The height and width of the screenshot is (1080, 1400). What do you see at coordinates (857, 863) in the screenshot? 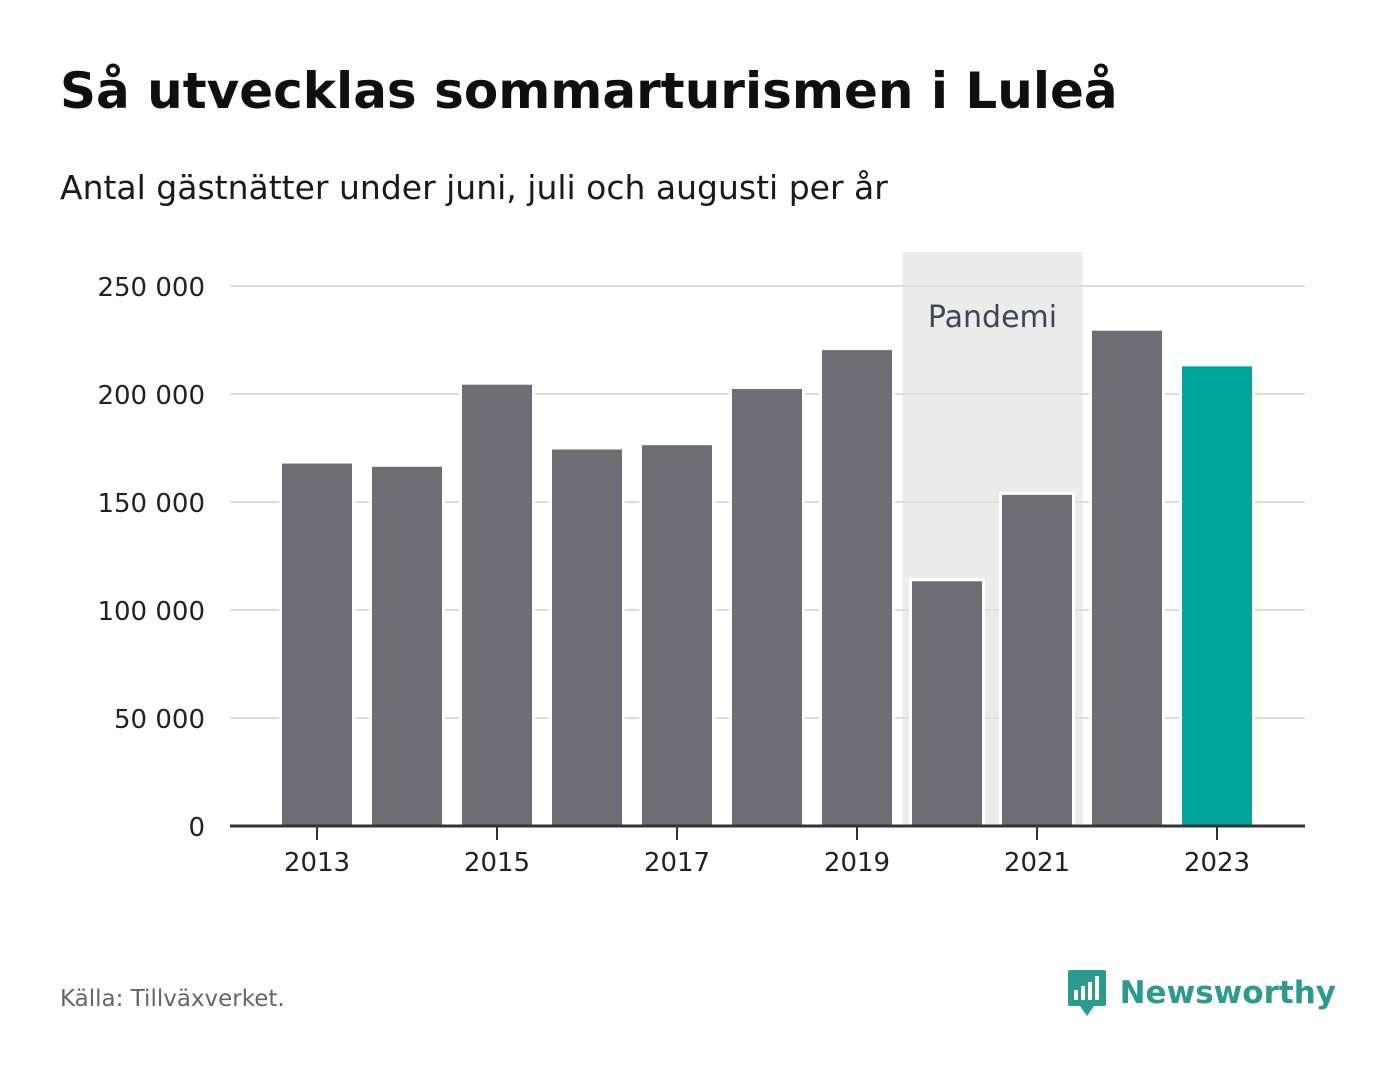
I see `x-tick-label: 2019` at bounding box center [857, 863].